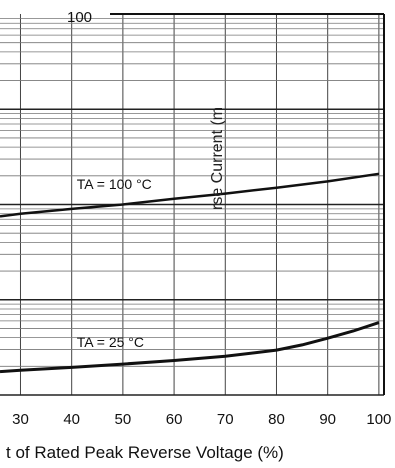  What do you see at coordinates (71, 419) in the screenshot?
I see `x-tick-label-40: 40` at bounding box center [71, 419].